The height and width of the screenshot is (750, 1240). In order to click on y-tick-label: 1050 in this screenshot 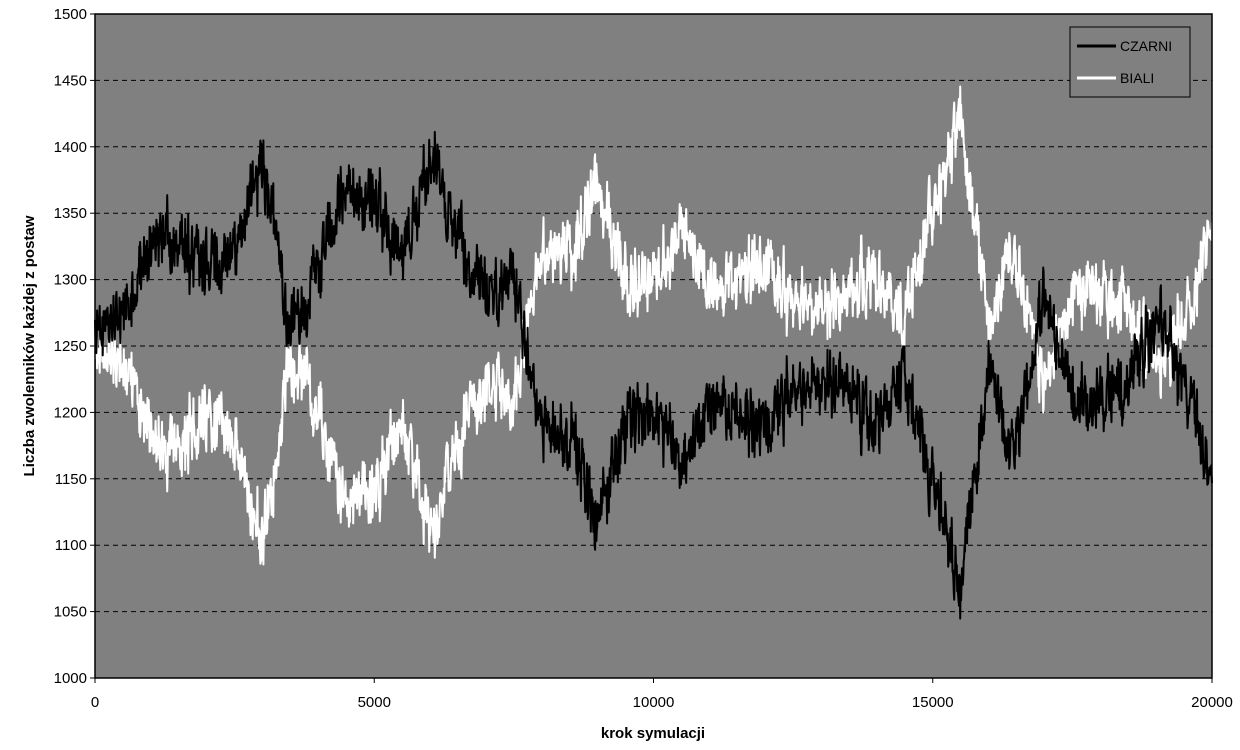, I will do `click(70, 612)`.